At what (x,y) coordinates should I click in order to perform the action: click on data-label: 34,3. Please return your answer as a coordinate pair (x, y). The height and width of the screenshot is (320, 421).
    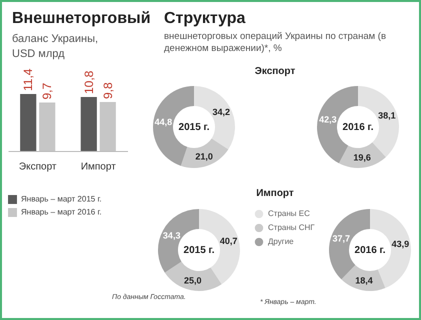
    Looking at the image, I should click on (171, 235).